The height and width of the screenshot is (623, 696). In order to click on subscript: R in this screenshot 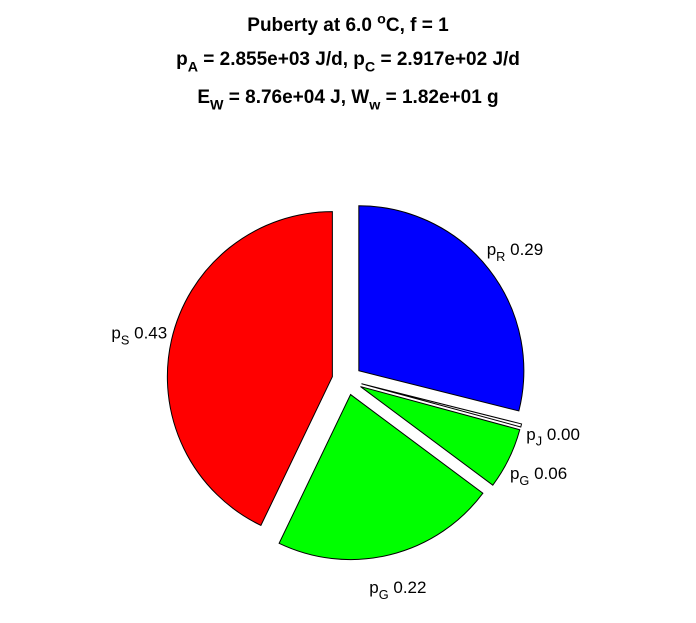, I will do `click(500, 256)`.